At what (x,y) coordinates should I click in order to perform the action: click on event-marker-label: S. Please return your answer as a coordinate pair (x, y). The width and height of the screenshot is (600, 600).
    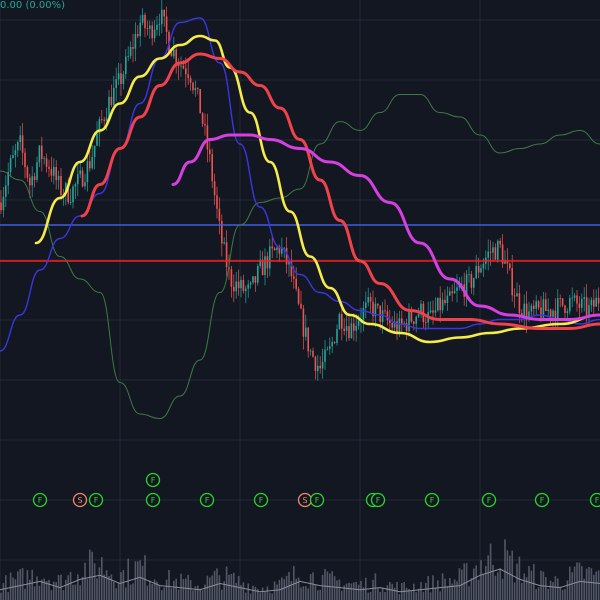
    Looking at the image, I should click on (304, 500).